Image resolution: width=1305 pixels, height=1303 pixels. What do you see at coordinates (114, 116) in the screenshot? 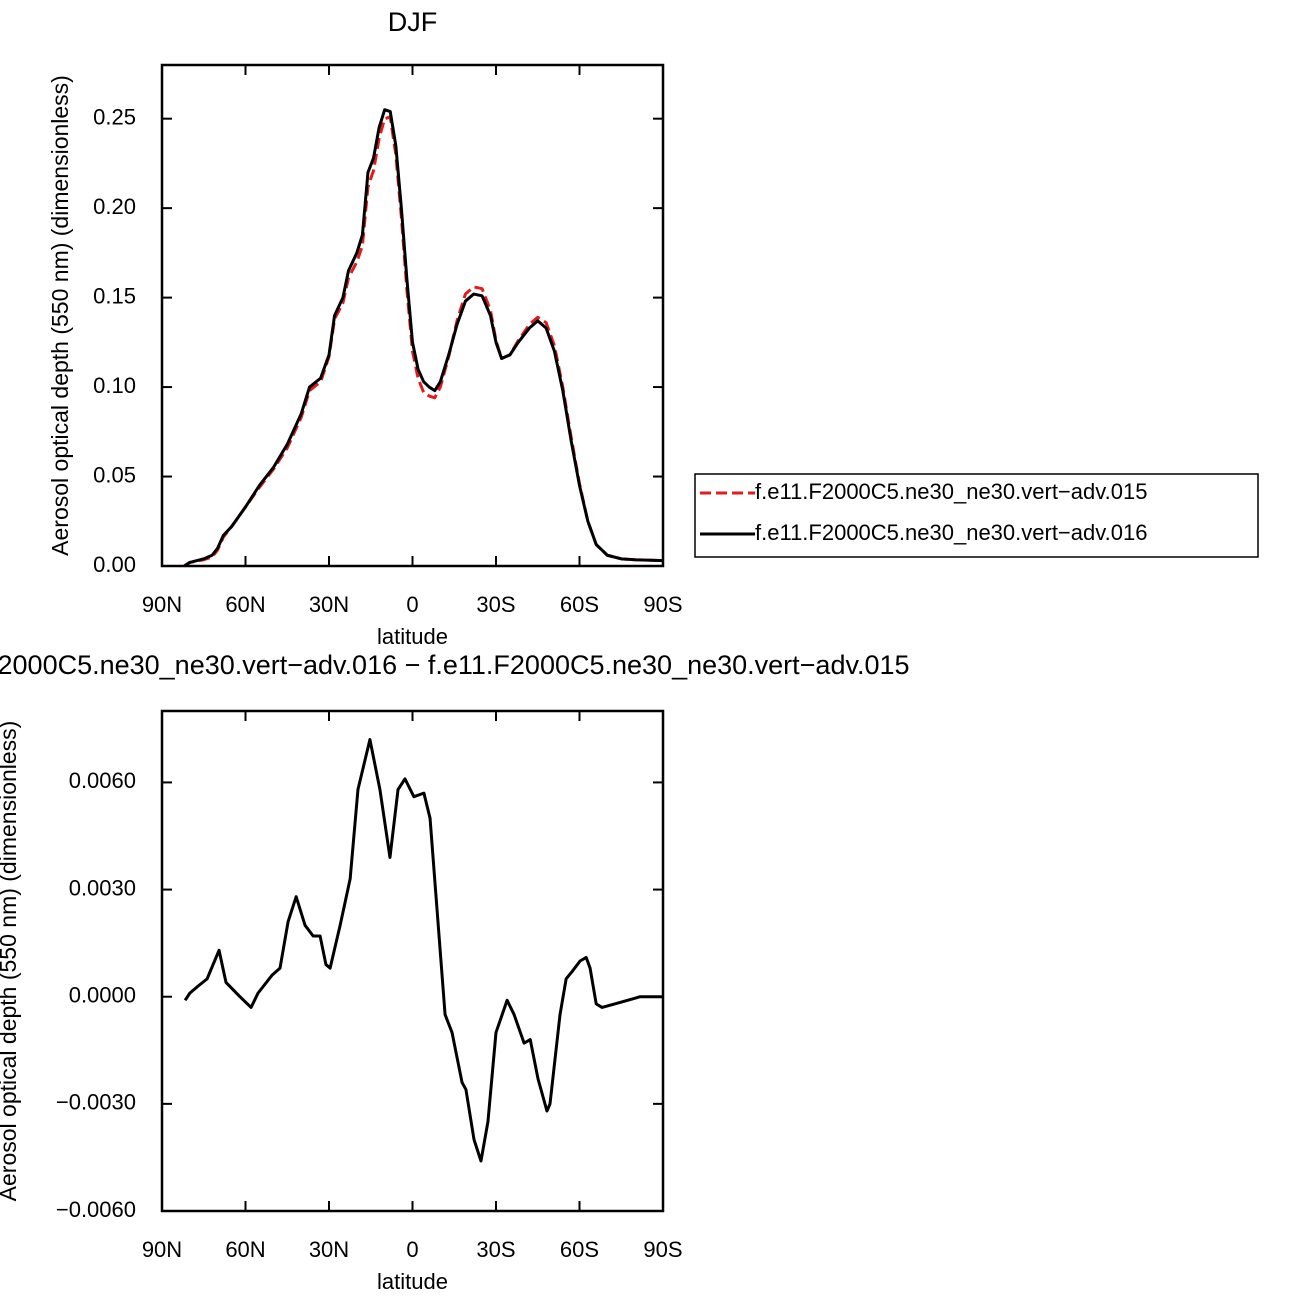
I see `y-tick-label: 0.25` at bounding box center [114, 116].